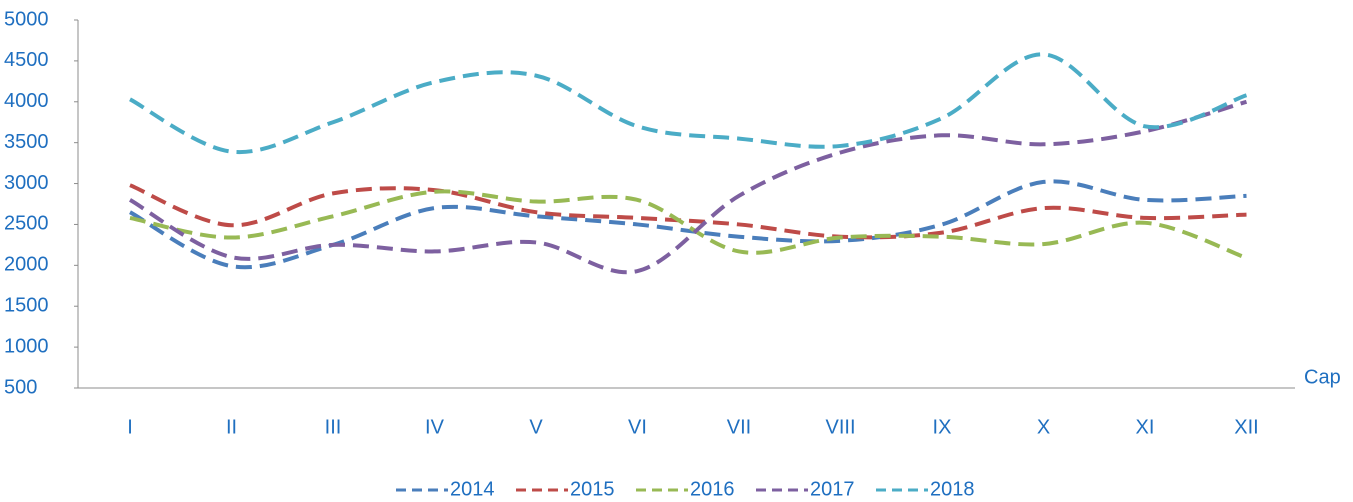 This screenshot has width=1353, height=502. Describe the element at coordinates (26, 346) in the screenshot. I see `y-tick-label: 1000` at that location.